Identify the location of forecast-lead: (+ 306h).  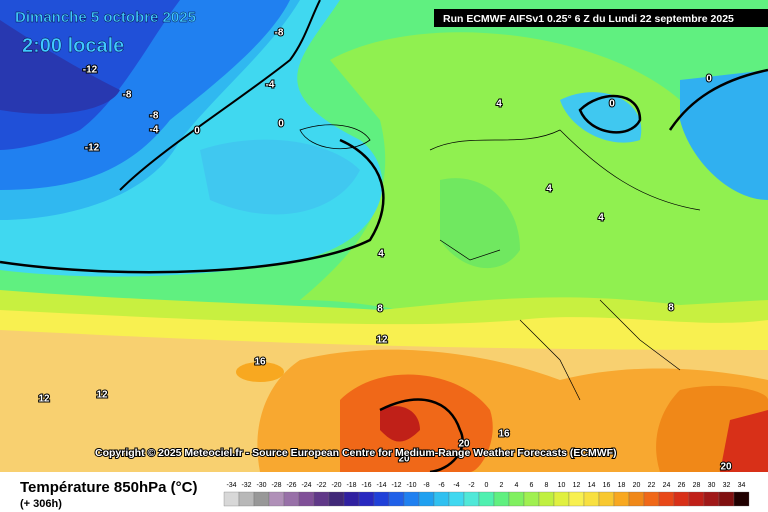
(41, 504).